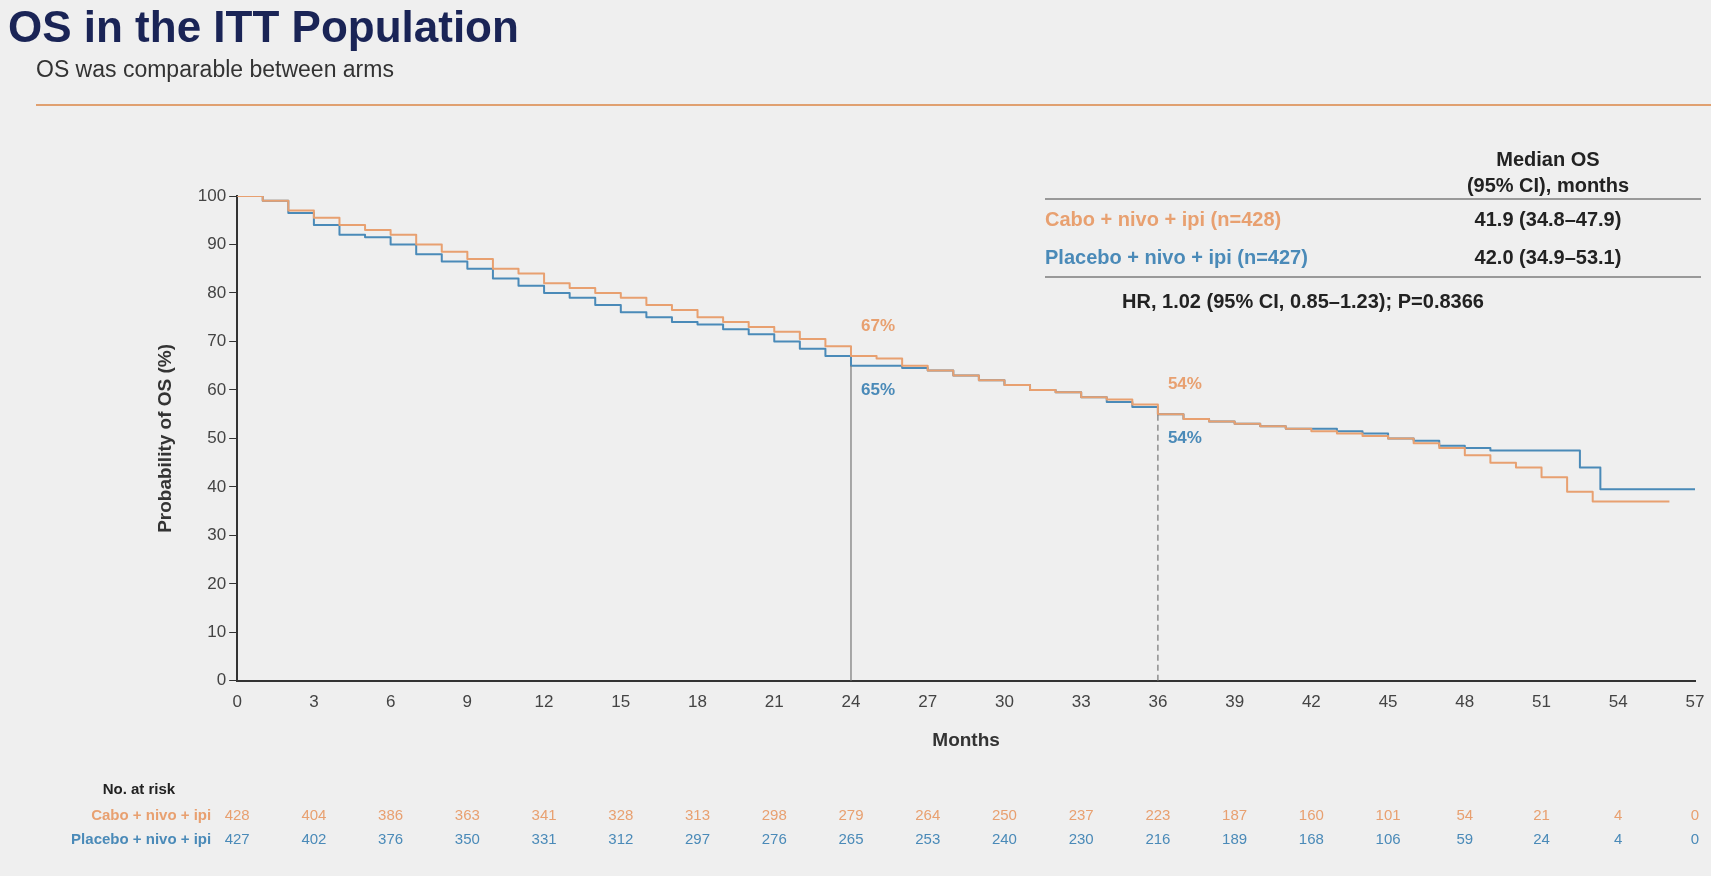  Describe the element at coordinates (141, 838) in the screenshot. I see `text: Placebo + nivo + ipi` at that location.